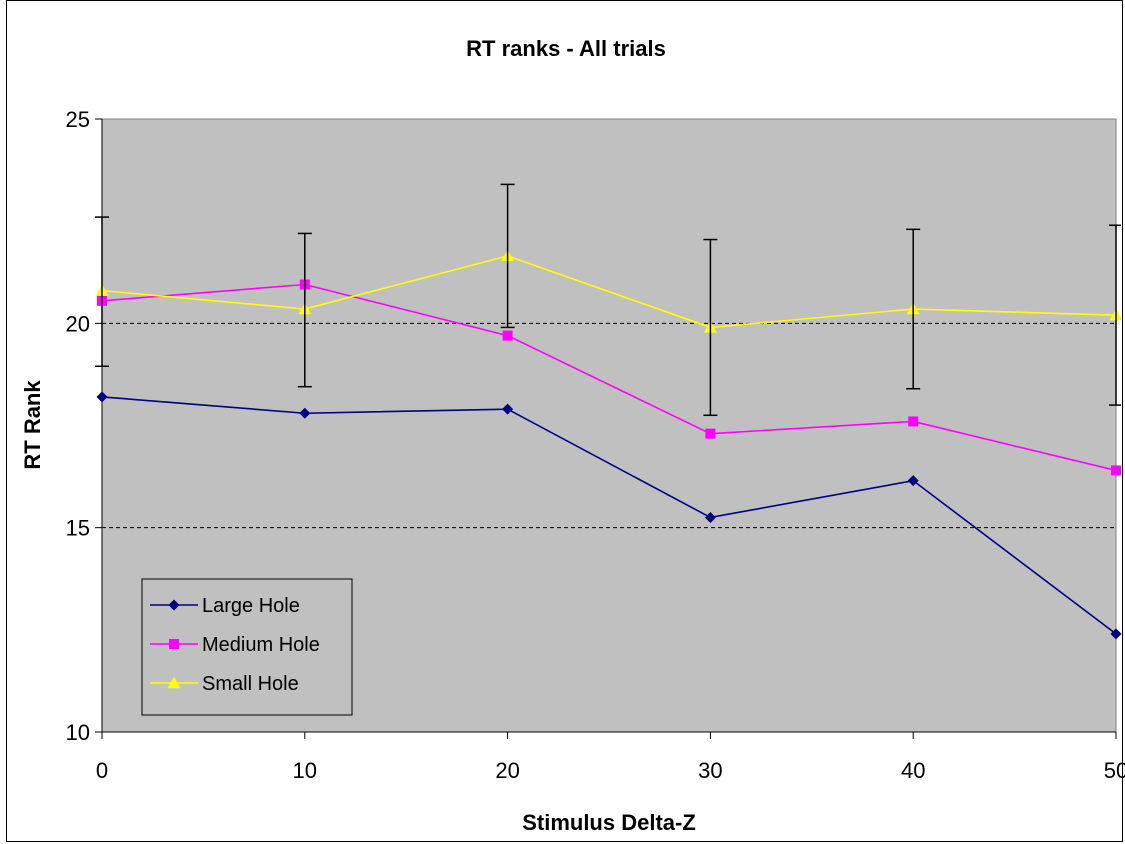 The width and height of the screenshot is (1125, 844). Describe the element at coordinates (78, 732) in the screenshot. I see `y-tick-label: 10` at that location.